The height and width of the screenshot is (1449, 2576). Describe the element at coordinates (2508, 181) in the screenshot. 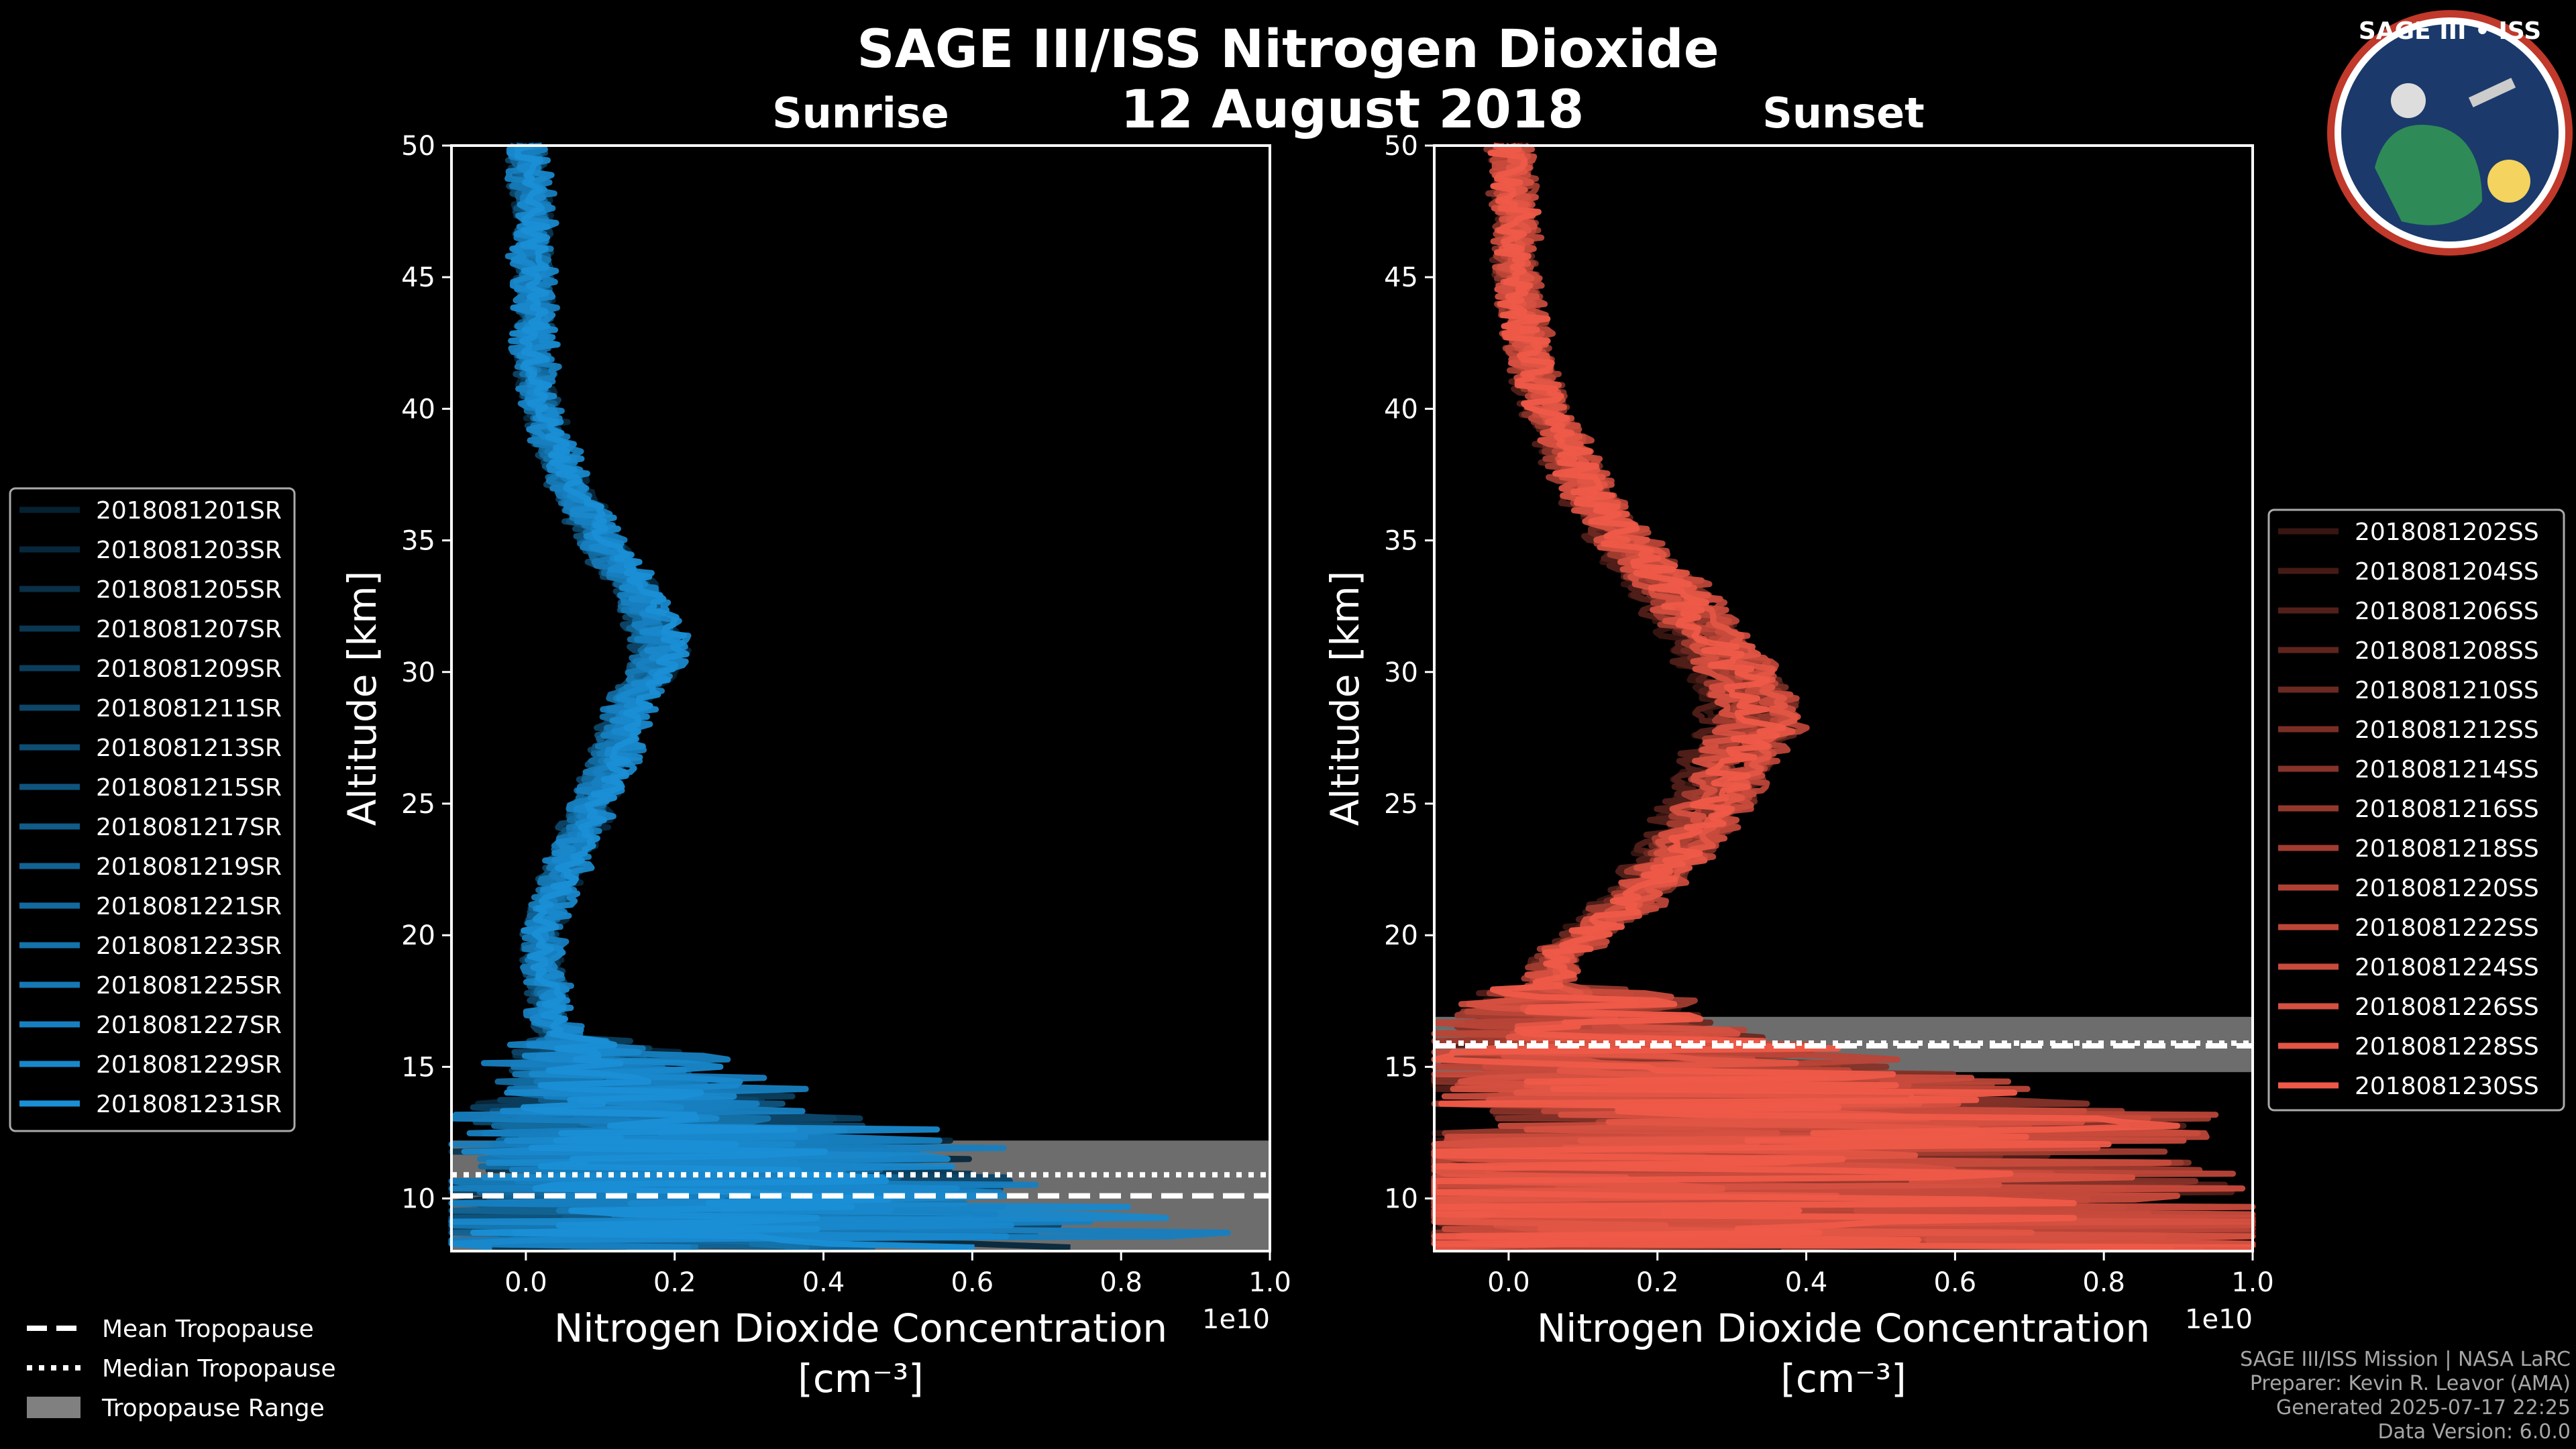

I see `logo-sun-icon` at that location.